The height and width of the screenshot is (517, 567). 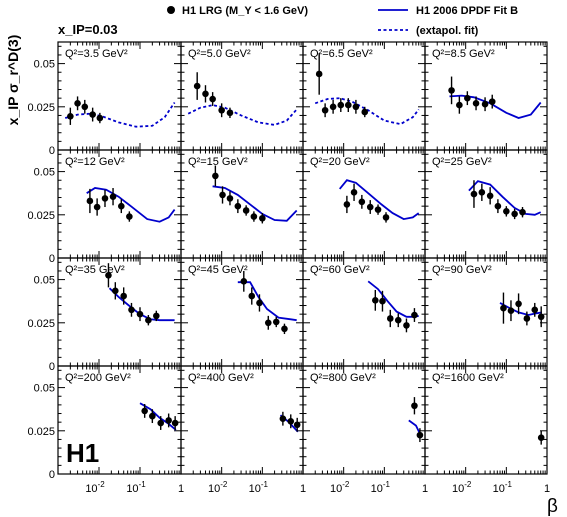 I want to click on panel: Q²=15 GeV², so click(x=242, y=204).